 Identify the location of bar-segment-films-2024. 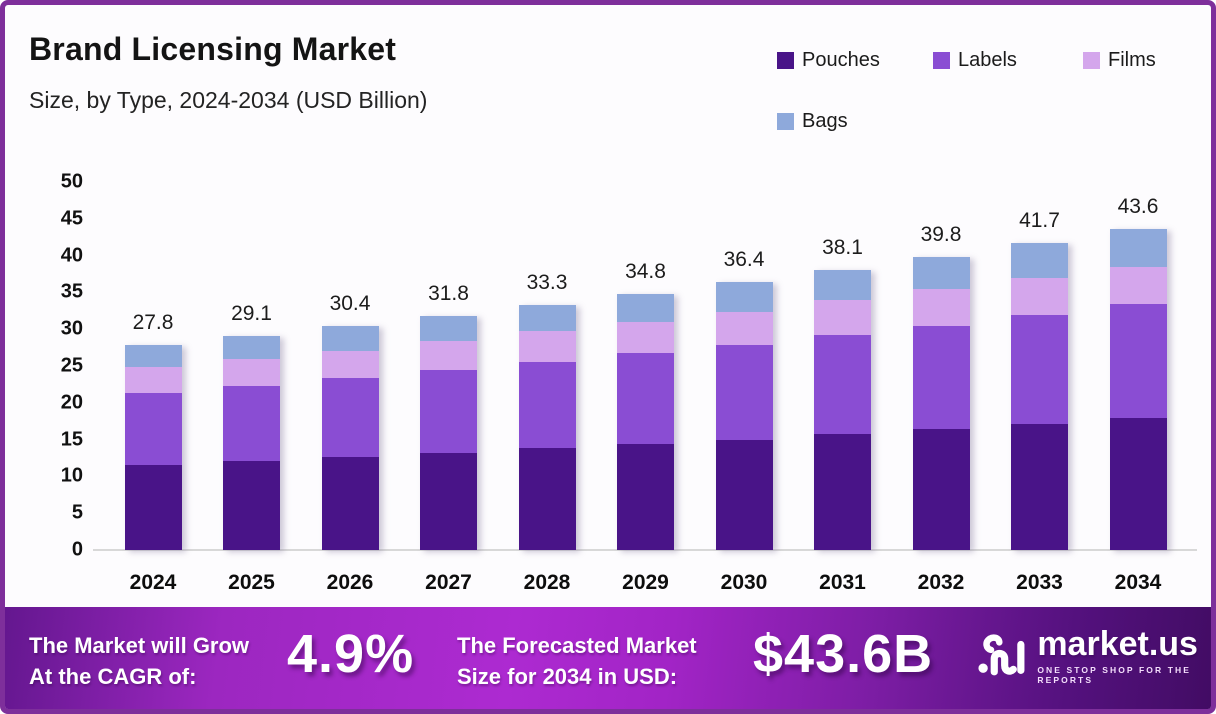
(153, 380).